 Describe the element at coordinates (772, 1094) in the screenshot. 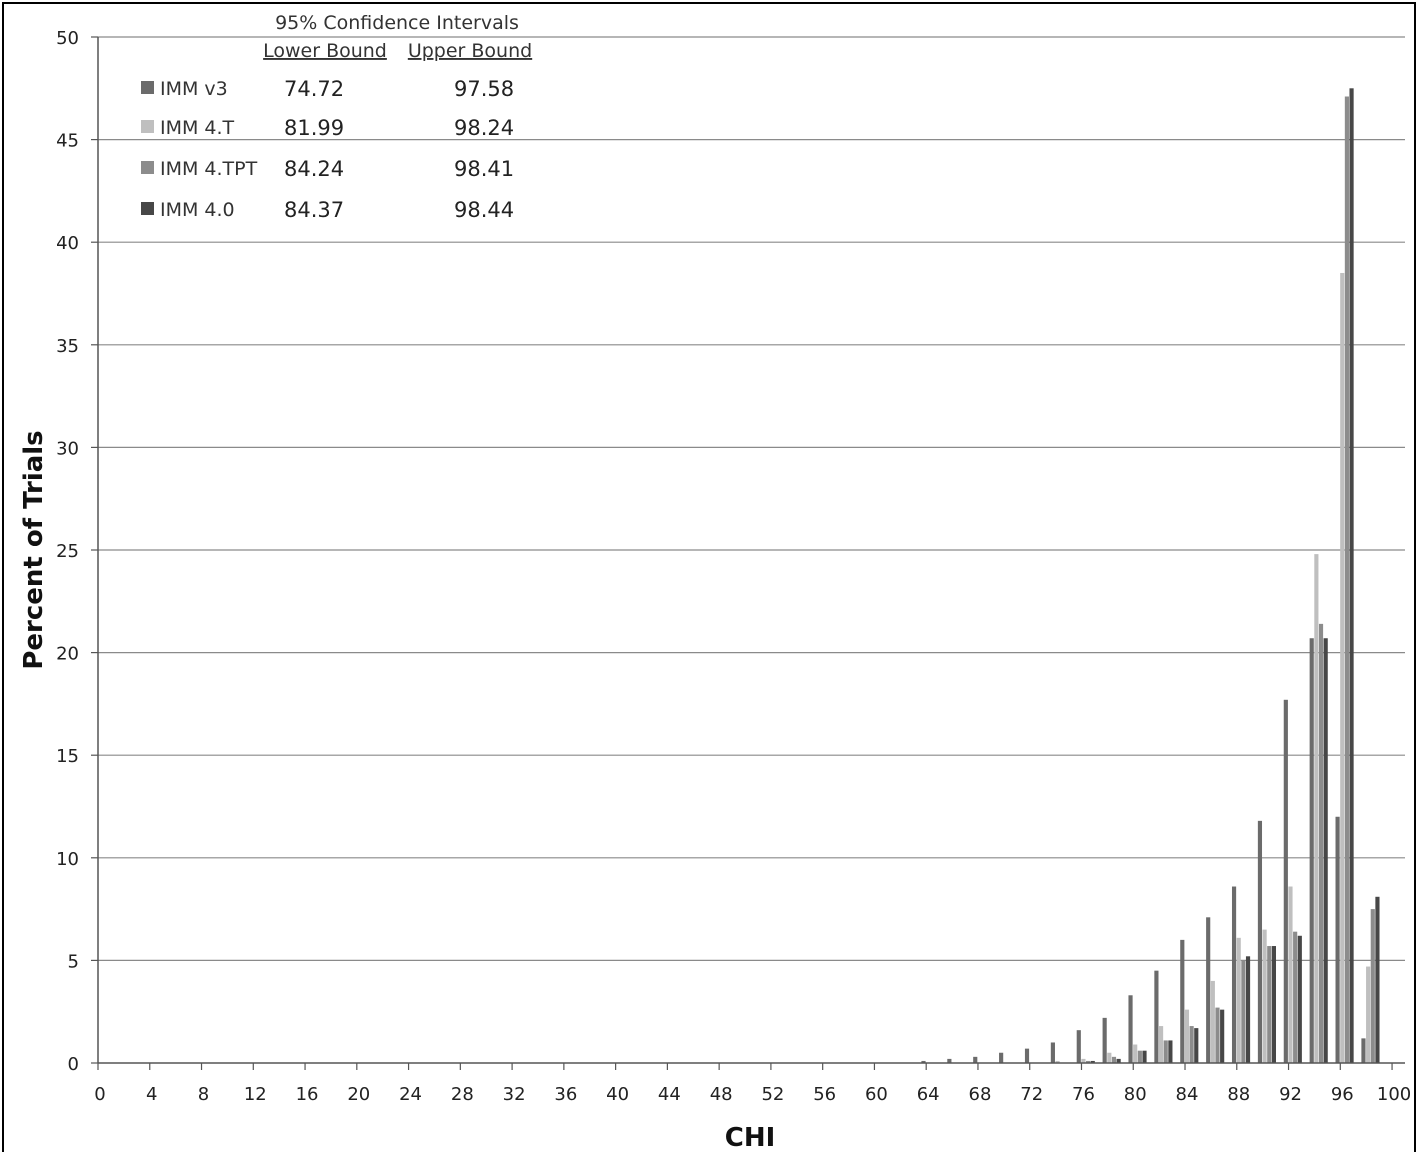

I see `x-tick-label-52: 52` at that location.